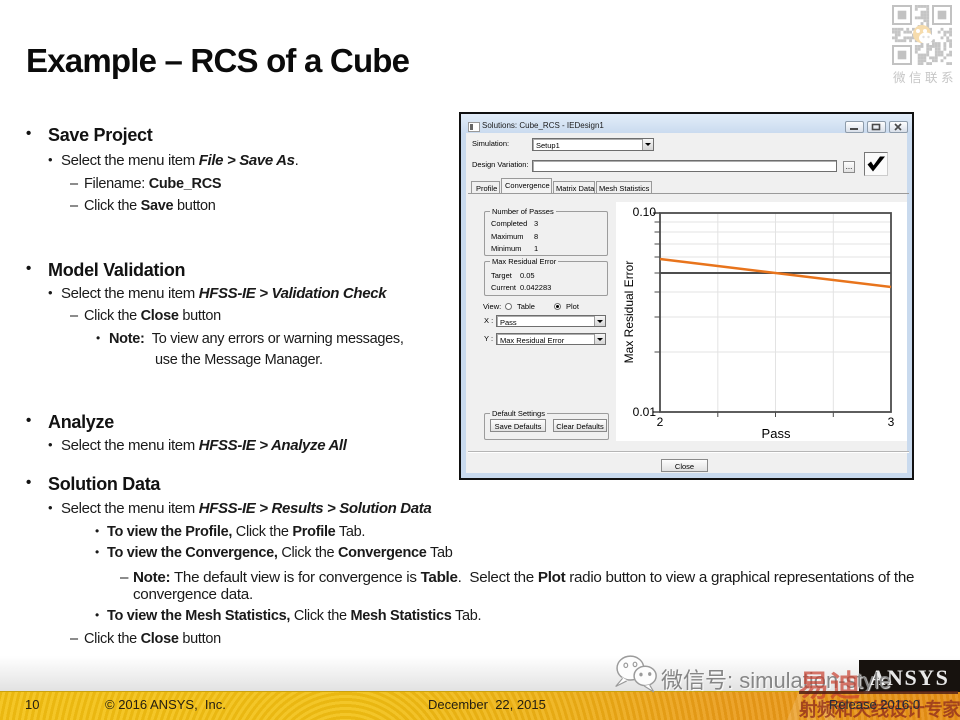 This screenshot has height=720, width=960. I want to click on svg-text: Pass, so click(776, 433).